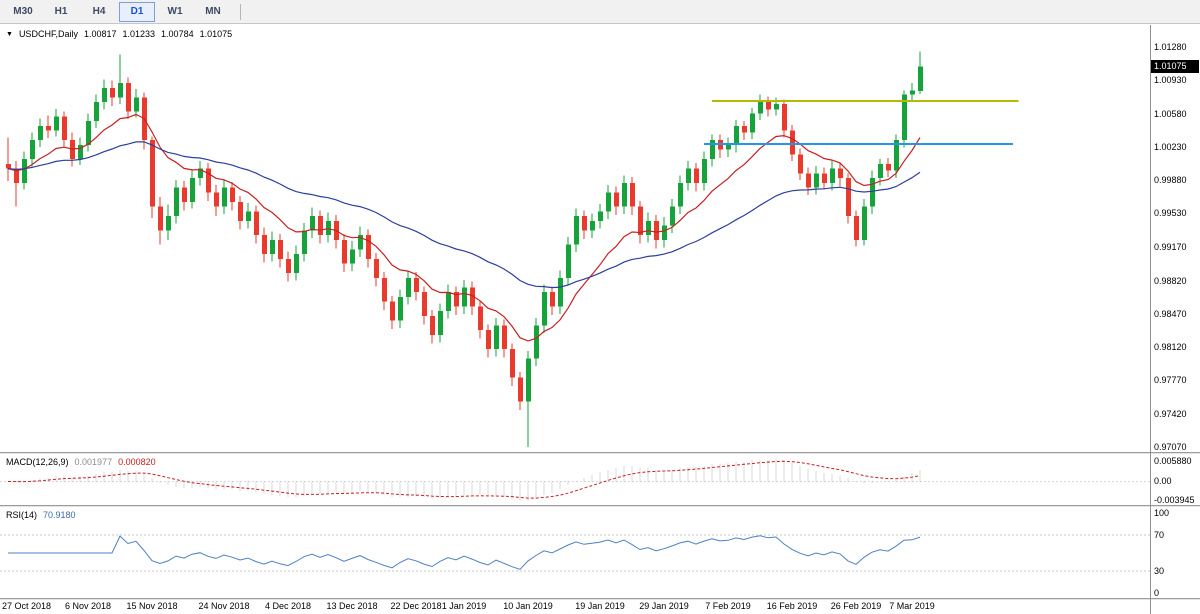  Describe the element at coordinates (23, 11) in the screenshot. I see `timeframe-button-m30: M30` at that location.